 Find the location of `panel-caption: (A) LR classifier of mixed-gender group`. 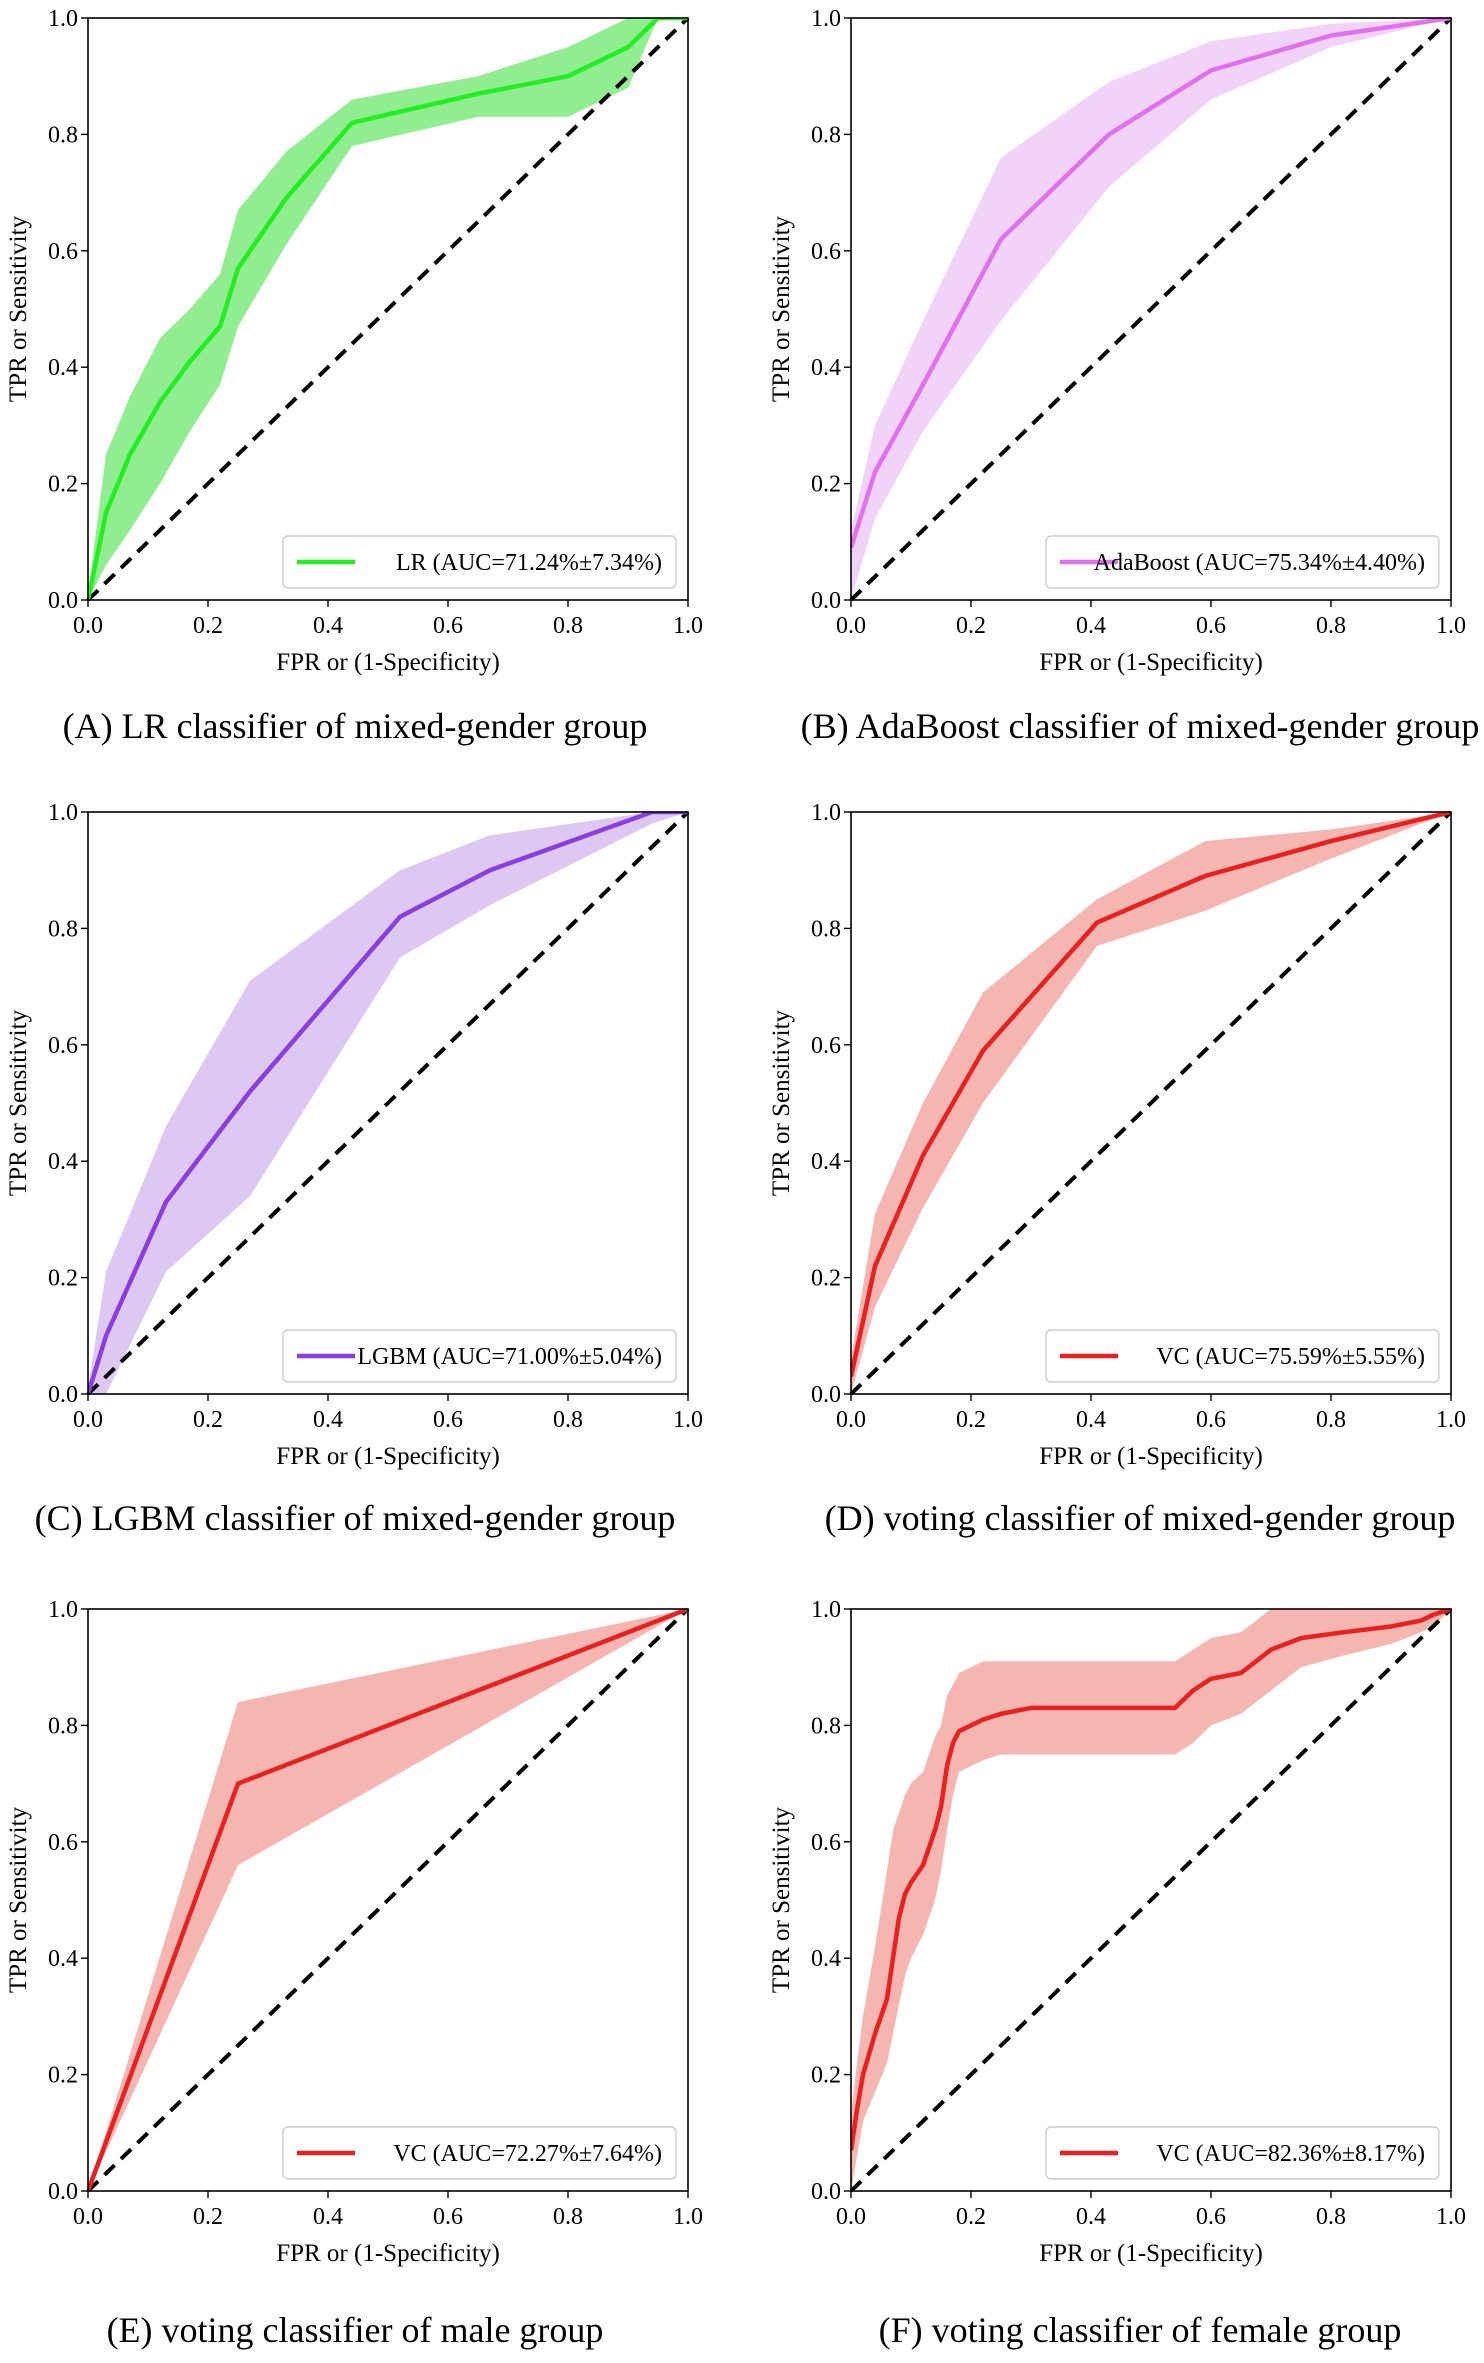

panel-caption: (A) LR classifier of mixed-gender group is located at coordinates (355, 726).